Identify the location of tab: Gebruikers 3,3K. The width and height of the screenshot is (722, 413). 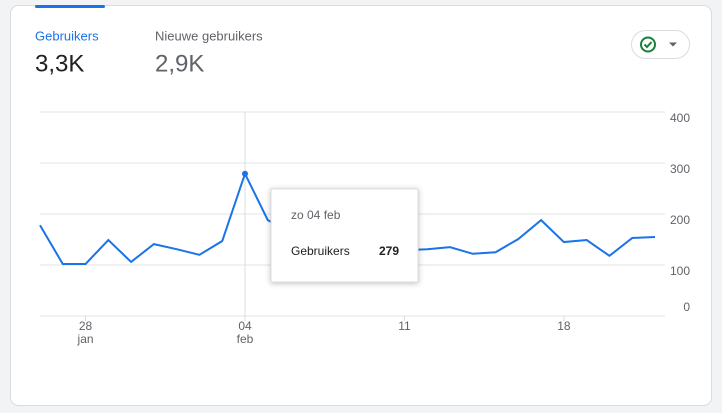
(67, 52).